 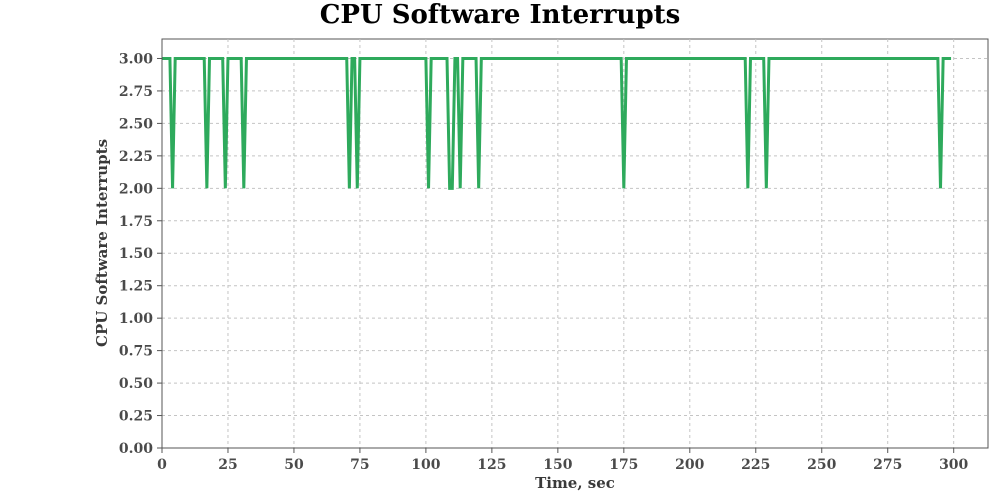 I want to click on y-axis-label: CPU Software Interrupts, so click(x=102, y=243).